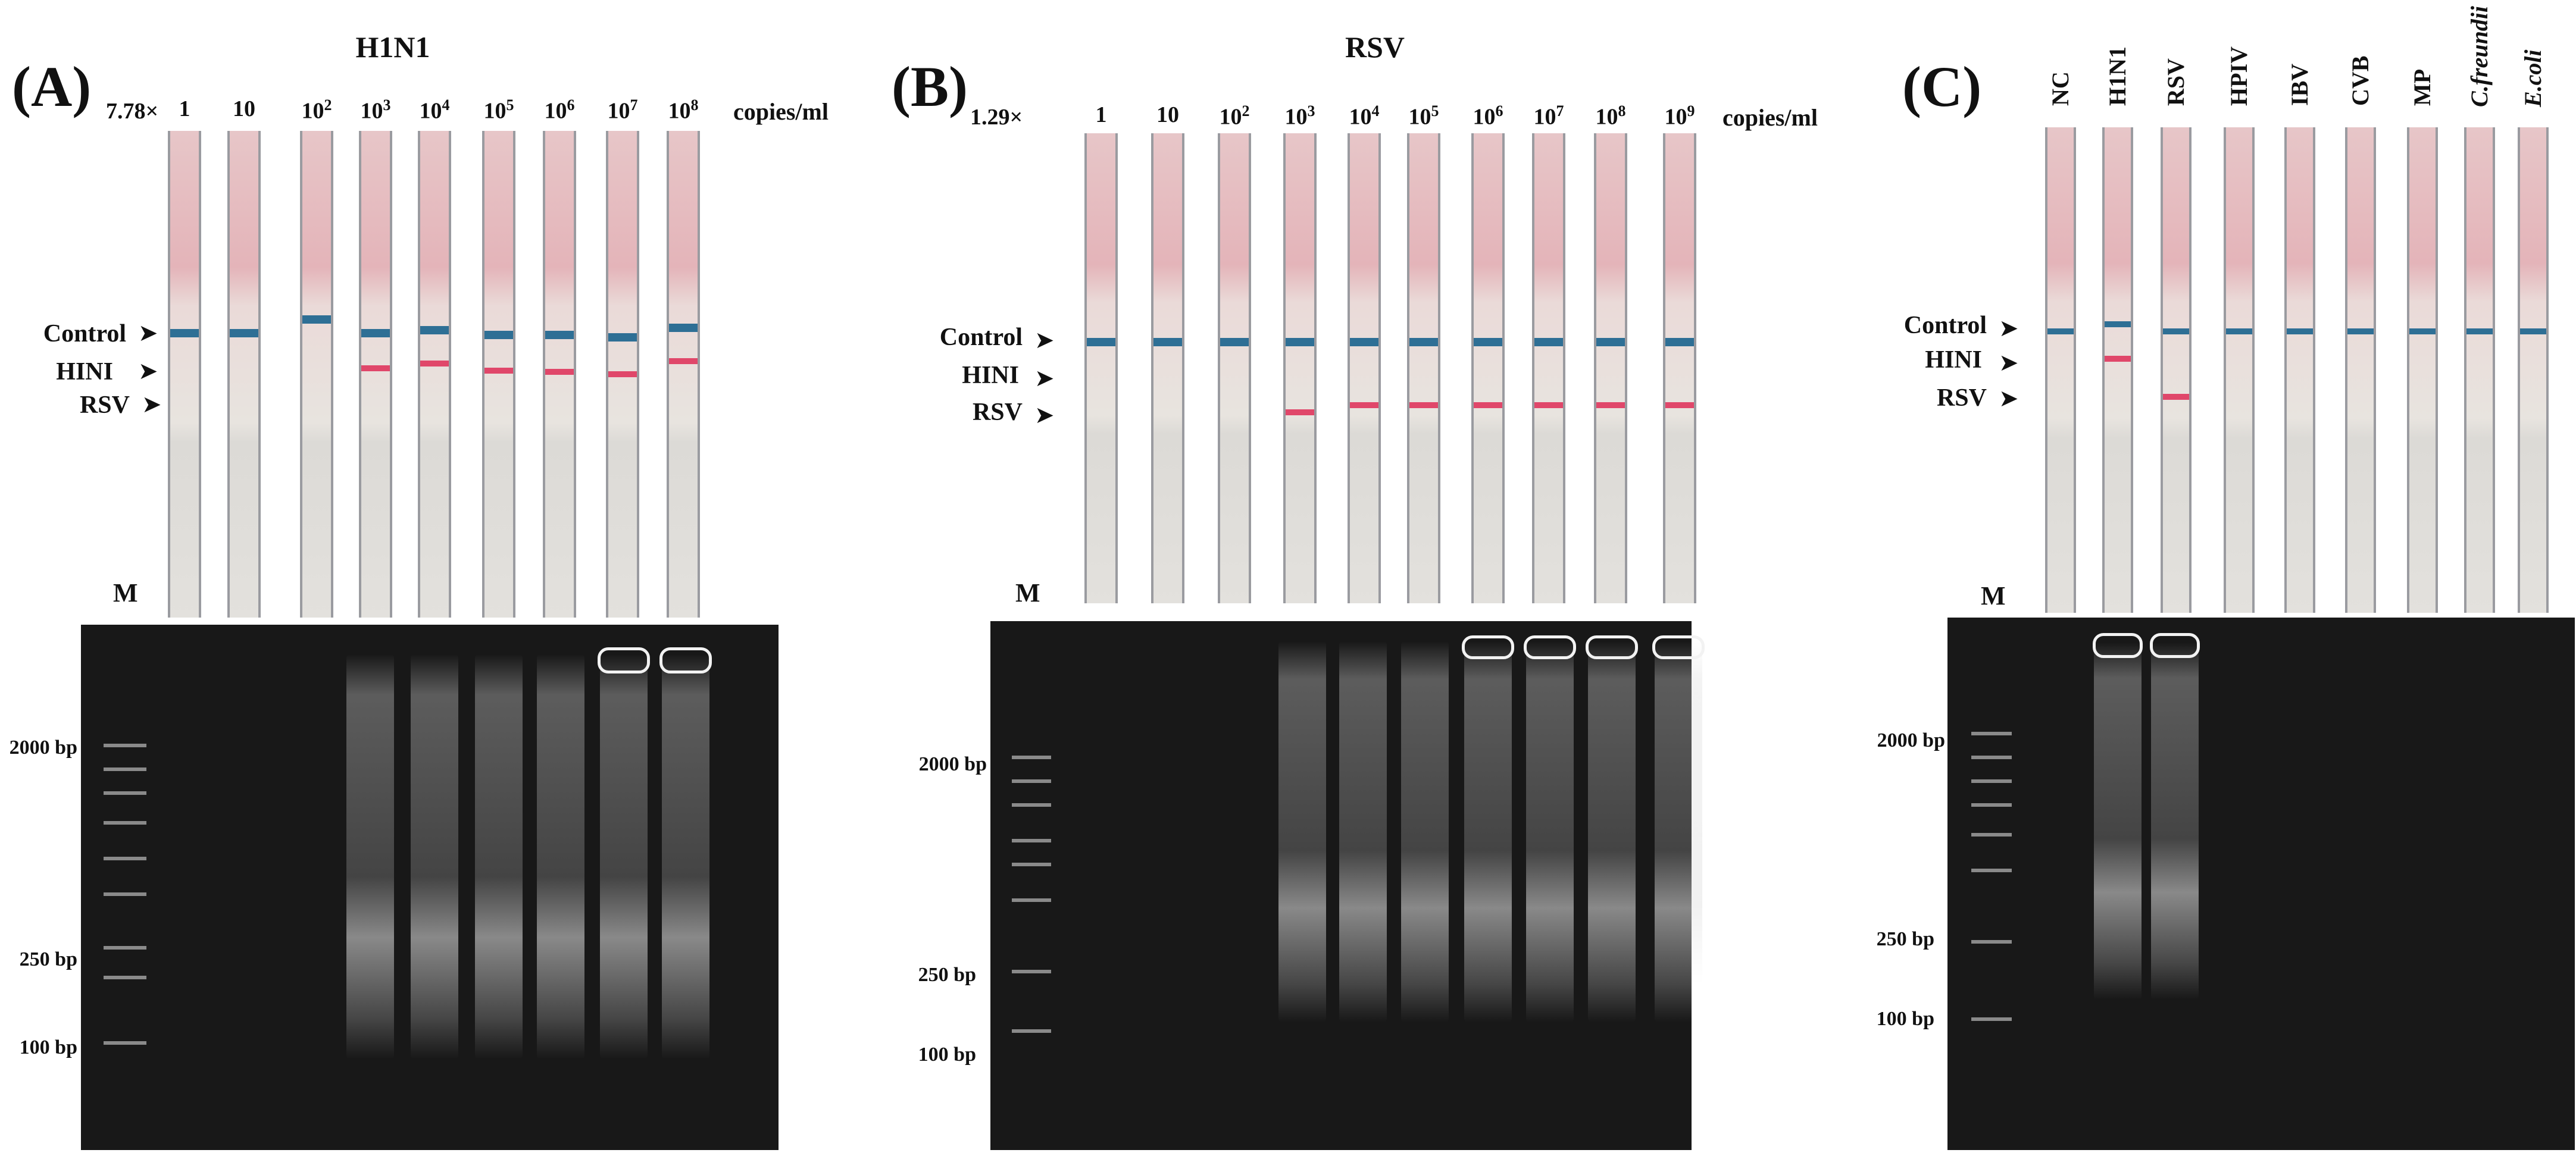 The height and width of the screenshot is (1156, 2576). I want to click on panel-c-bp-100: 100 bp, so click(1905, 1019).